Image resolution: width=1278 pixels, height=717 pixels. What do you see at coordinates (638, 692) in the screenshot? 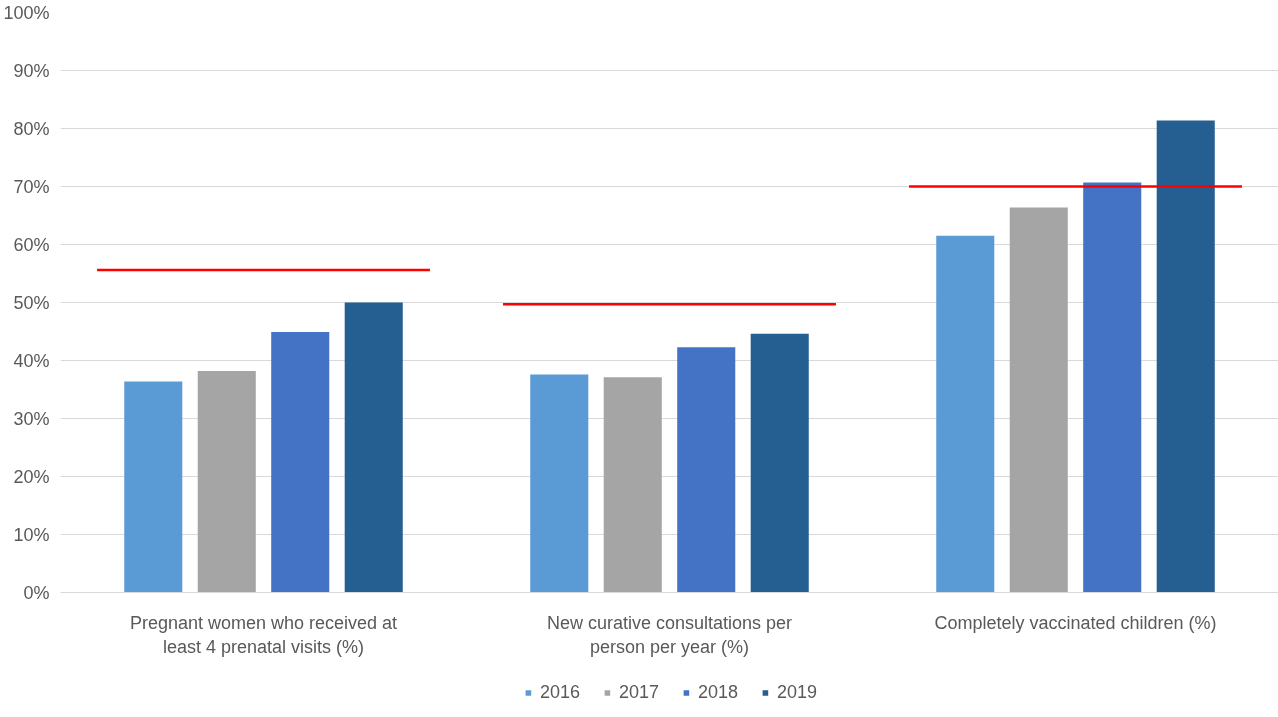
I see `legend-label: 2017` at bounding box center [638, 692].